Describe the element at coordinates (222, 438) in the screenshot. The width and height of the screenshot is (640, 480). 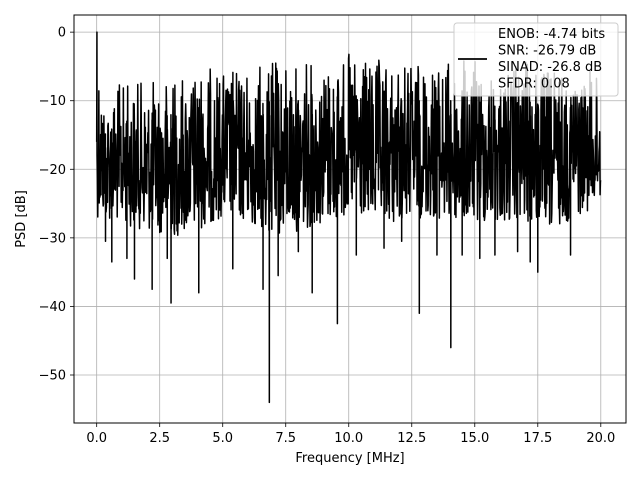
I see `x-tick-label: 5.0` at that location.